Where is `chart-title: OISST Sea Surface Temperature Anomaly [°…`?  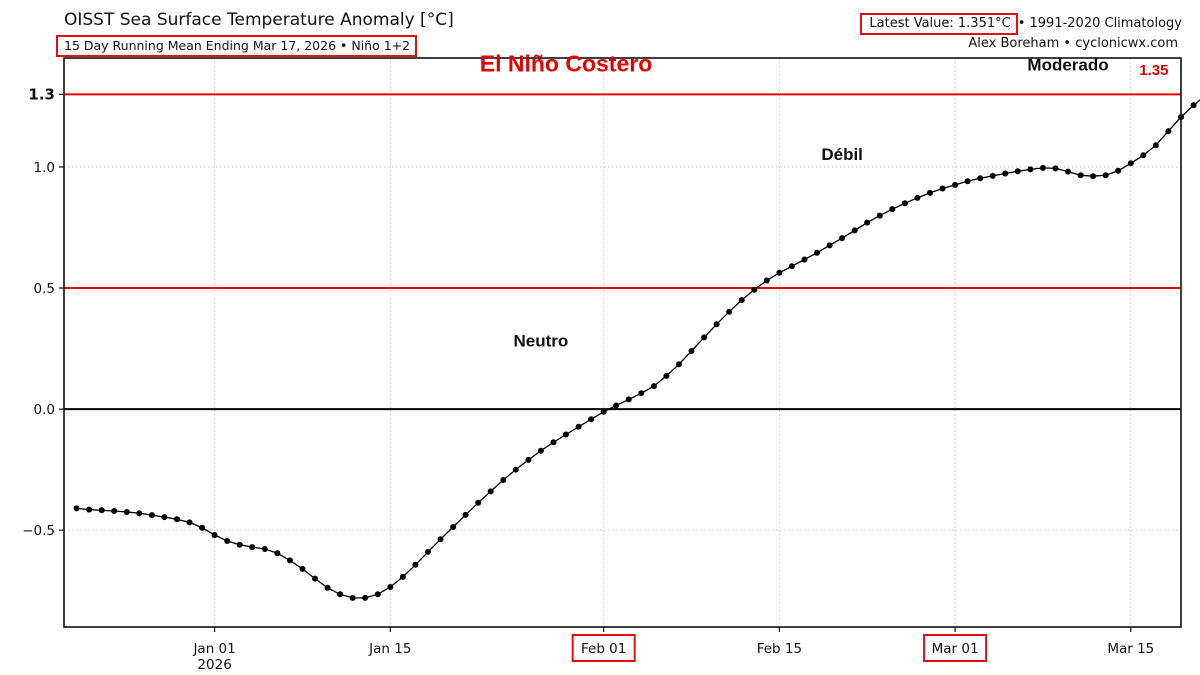 chart-title: OISST Sea Surface Temperature Anomaly [°… is located at coordinates (259, 20).